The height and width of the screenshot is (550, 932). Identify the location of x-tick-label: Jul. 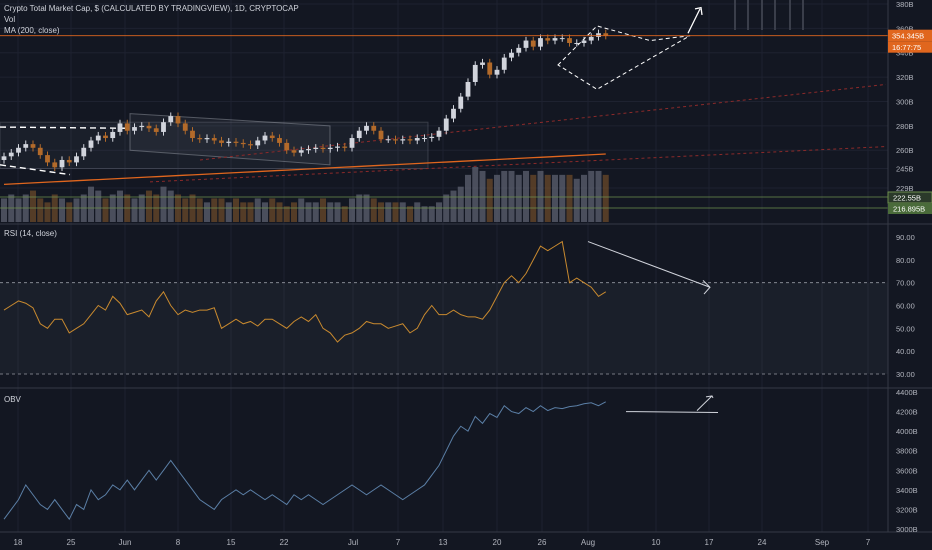
(353, 542).